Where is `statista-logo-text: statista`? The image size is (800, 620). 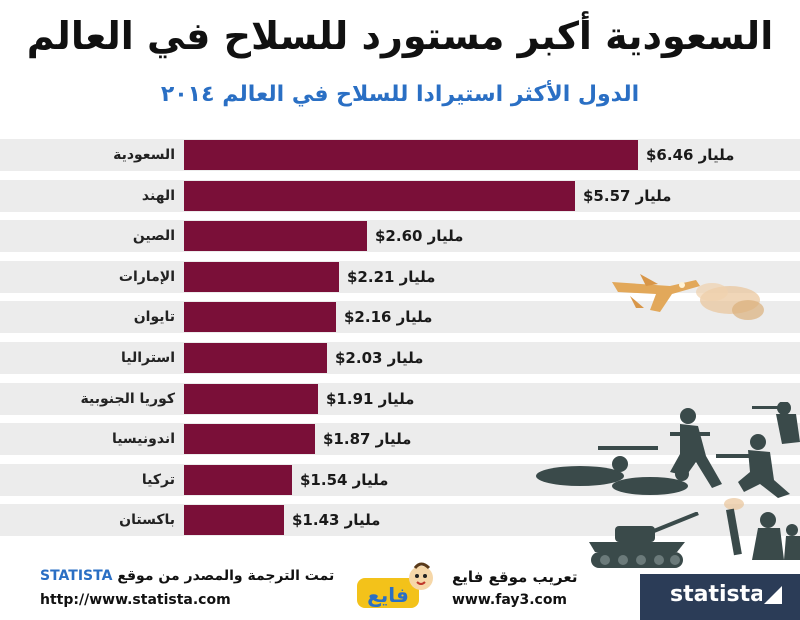
statista-logo-text: statista is located at coordinates (717, 594).